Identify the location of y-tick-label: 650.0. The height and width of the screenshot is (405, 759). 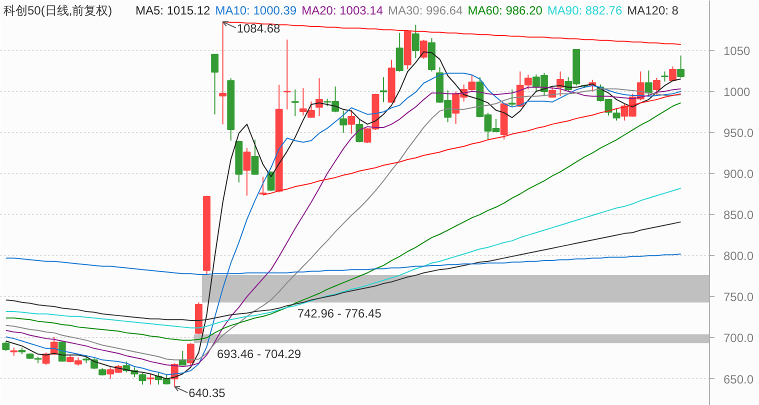
(739, 379).